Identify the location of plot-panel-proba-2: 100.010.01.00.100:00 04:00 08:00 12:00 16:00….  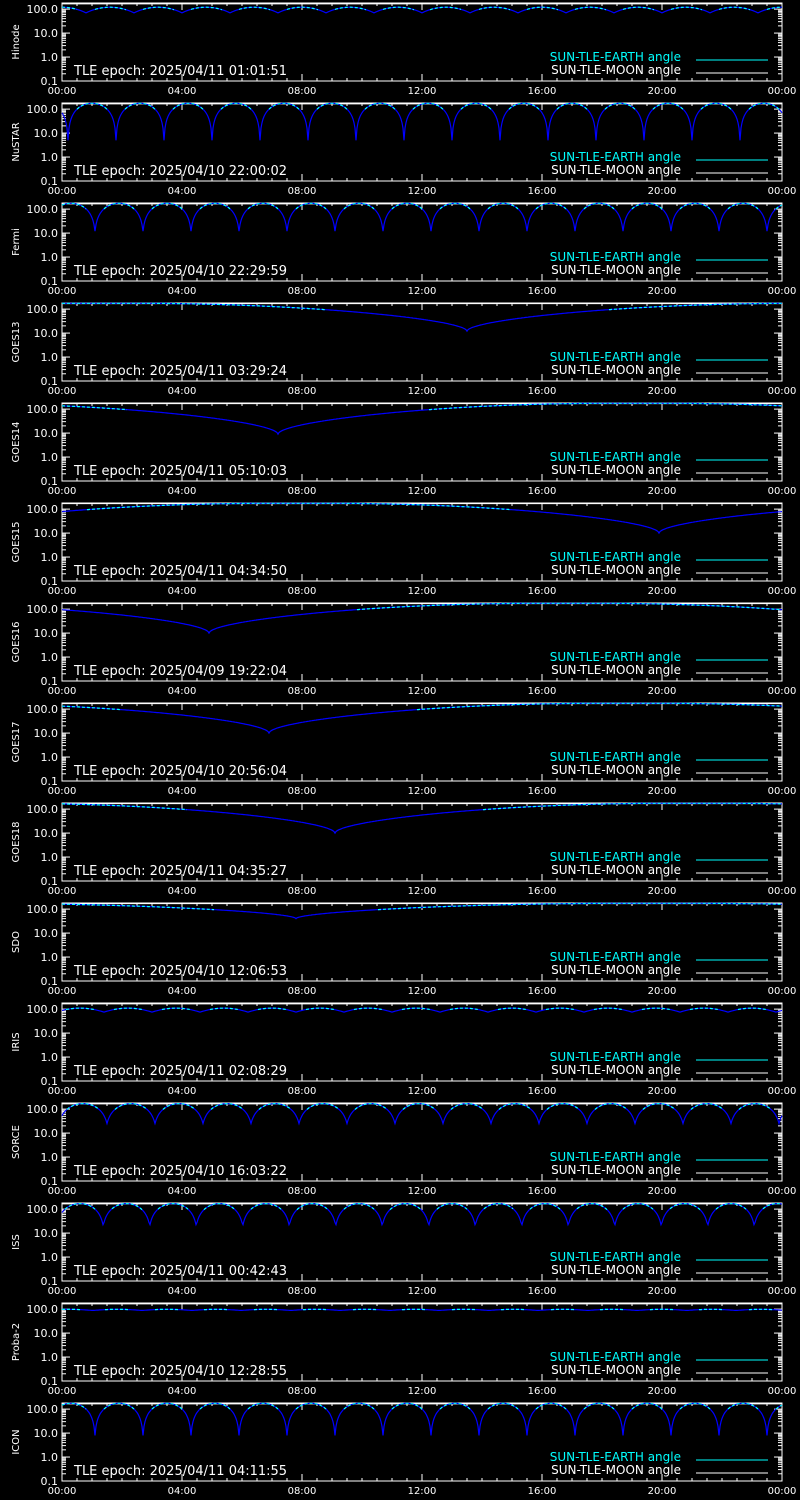
(403, 1349).